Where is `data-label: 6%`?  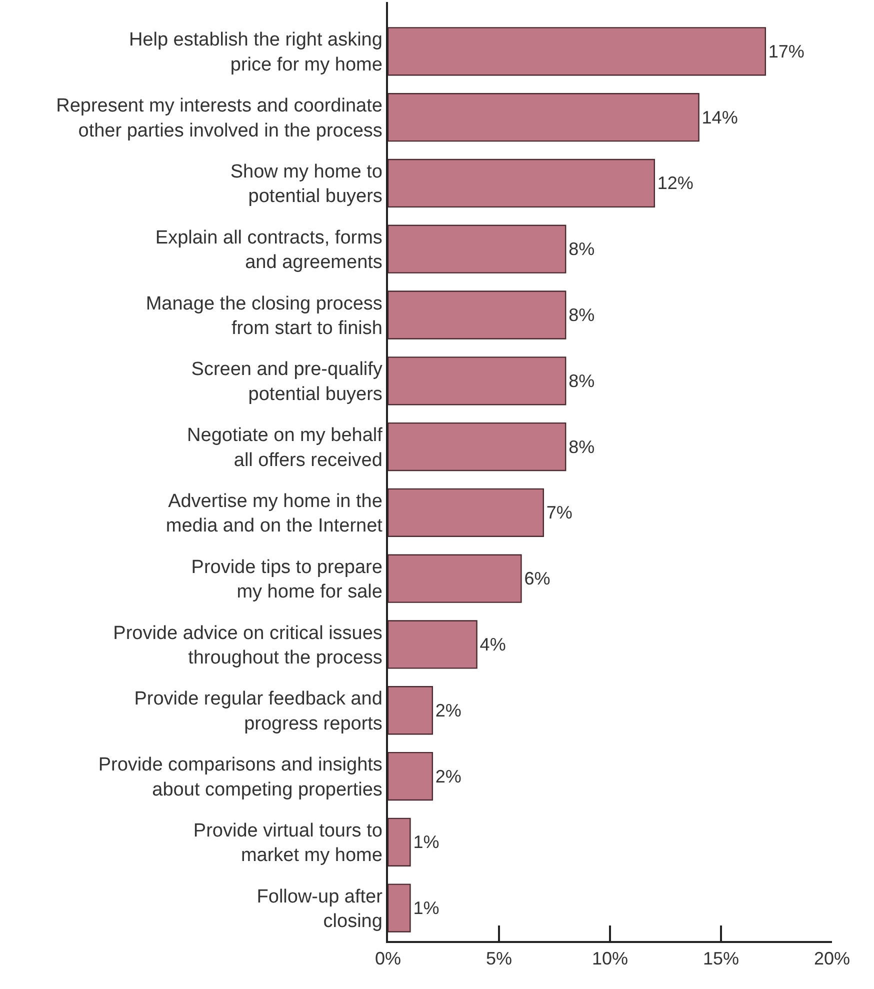
data-label: 6% is located at coordinates (537, 578).